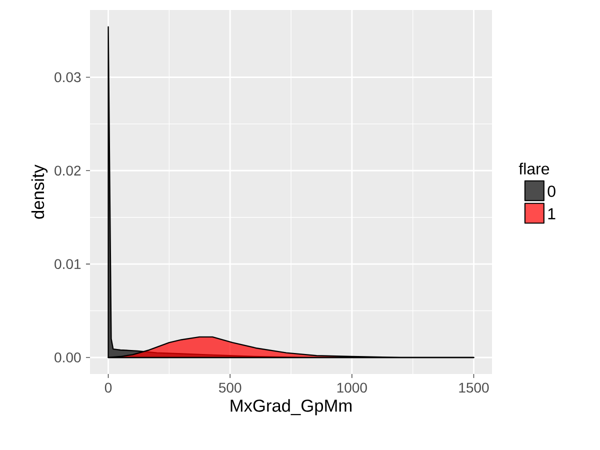 Image resolution: width=600 pixels, height=450 pixels. I want to click on x-tick-label: 500, so click(230, 387).